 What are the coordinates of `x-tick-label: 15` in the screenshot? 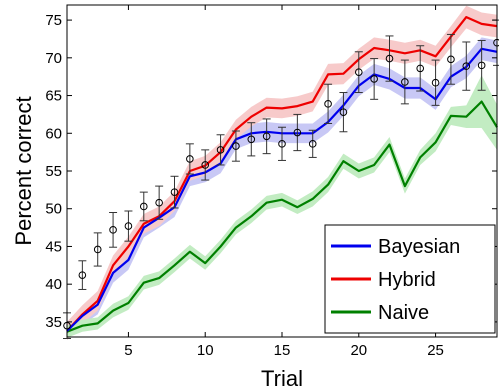 It's located at (282, 350).